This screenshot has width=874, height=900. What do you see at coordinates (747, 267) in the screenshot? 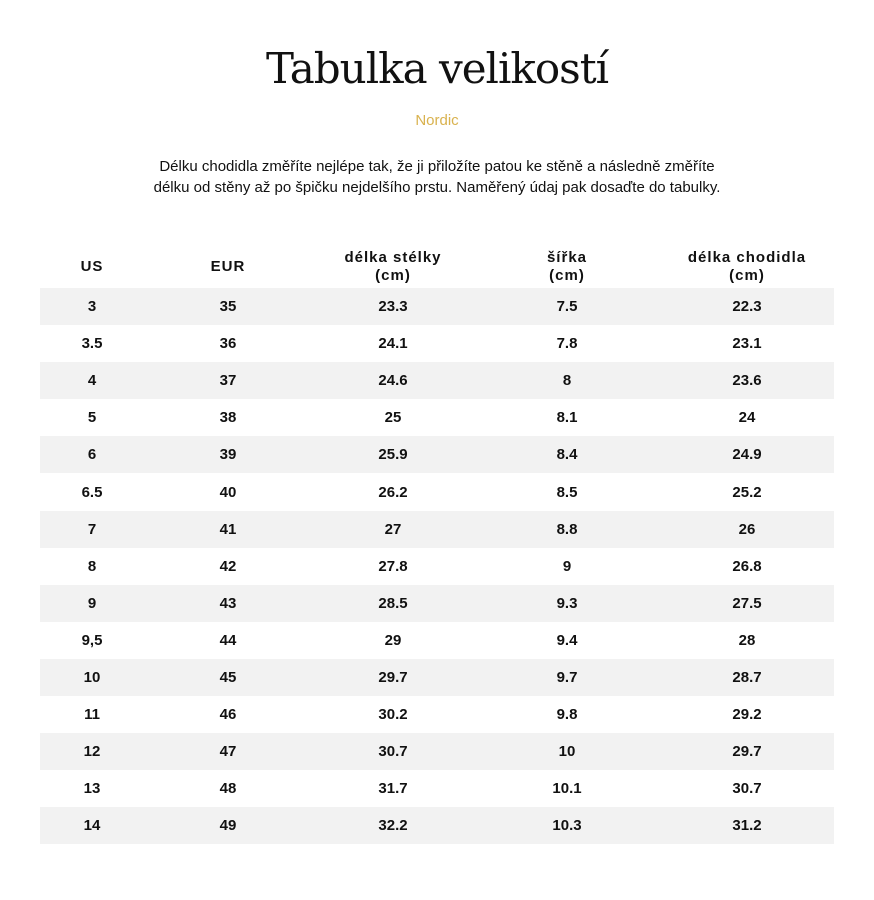
I see `column-header-foot-length: délka chodidla (cm)` at bounding box center [747, 267].